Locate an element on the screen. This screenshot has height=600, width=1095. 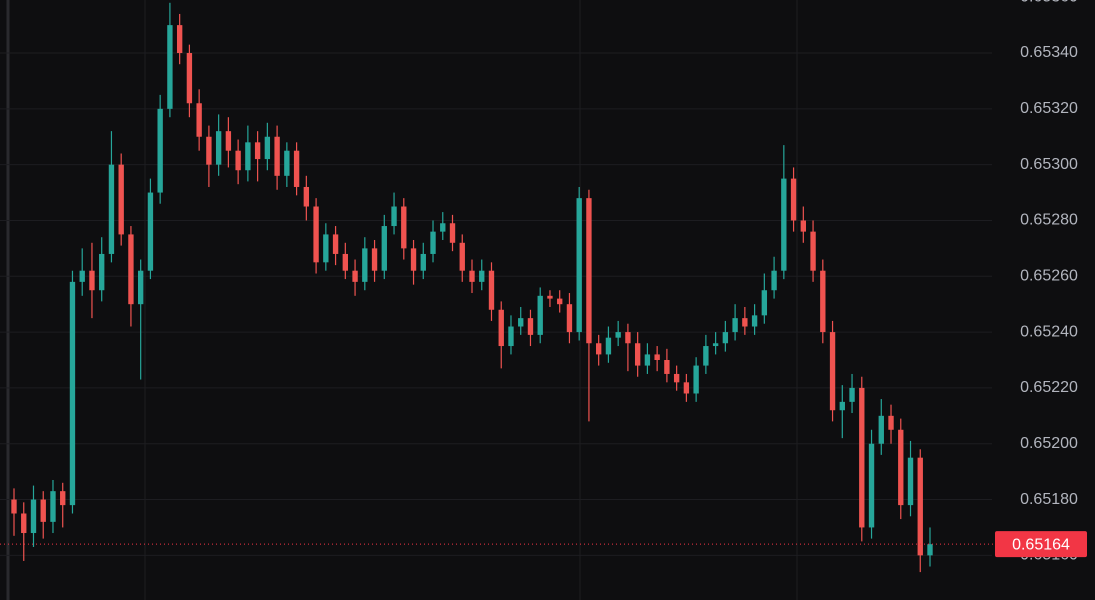
y-tick-label: 0.65360 is located at coordinates (1049, 2).